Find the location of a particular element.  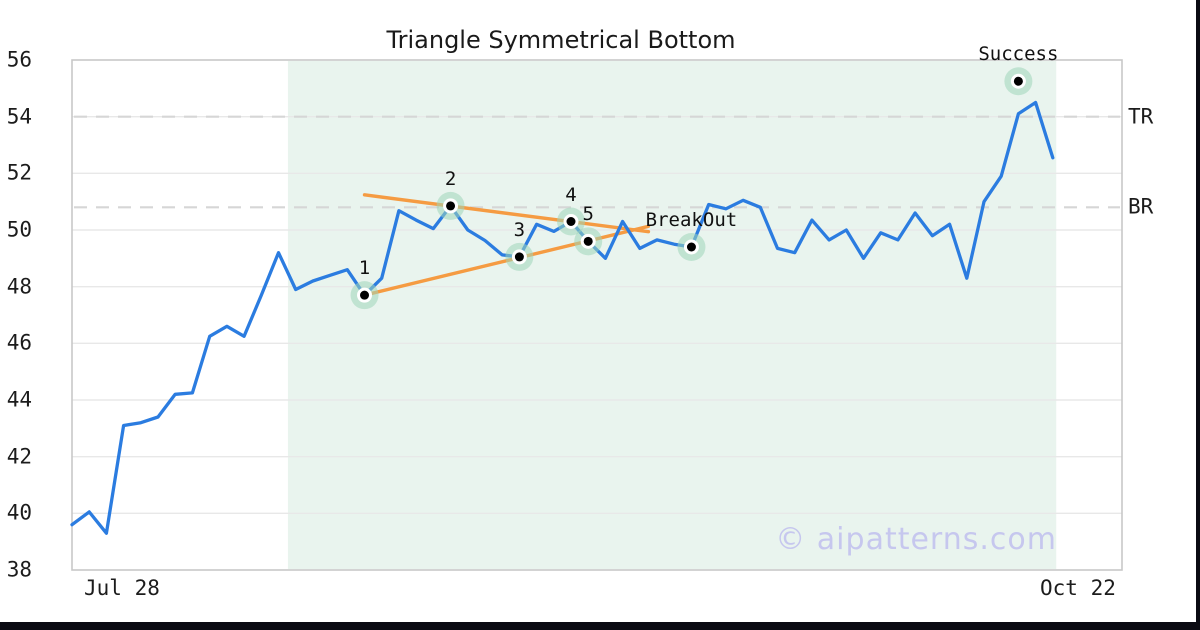

x-tick-end: Oct 22 is located at coordinates (1078, 588).